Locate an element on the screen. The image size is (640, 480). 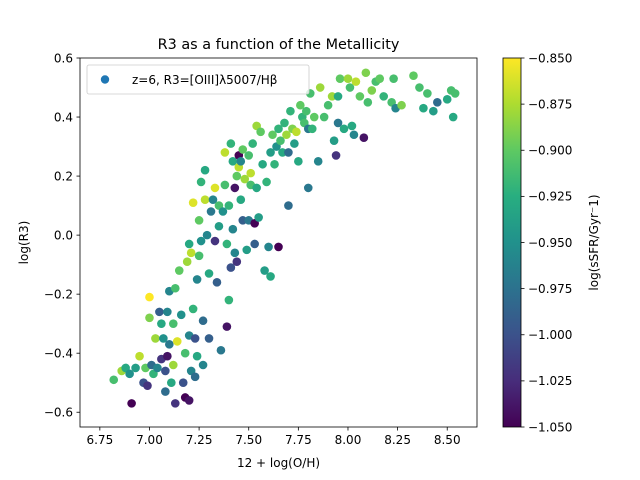
colorbar-tick-label: −0.900 is located at coordinates (550, 151).